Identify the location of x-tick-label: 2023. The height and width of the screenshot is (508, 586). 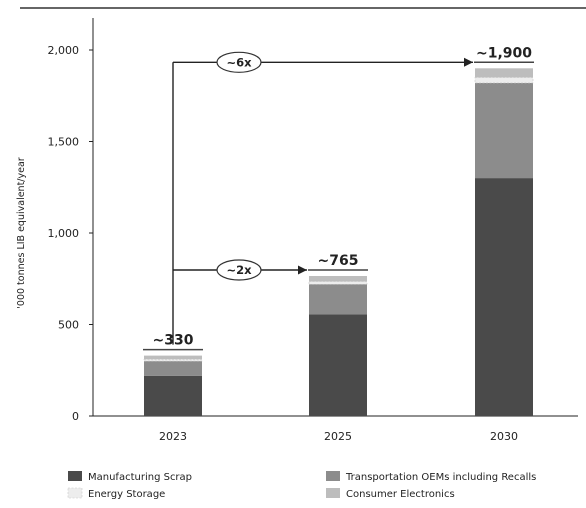
(173, 436).